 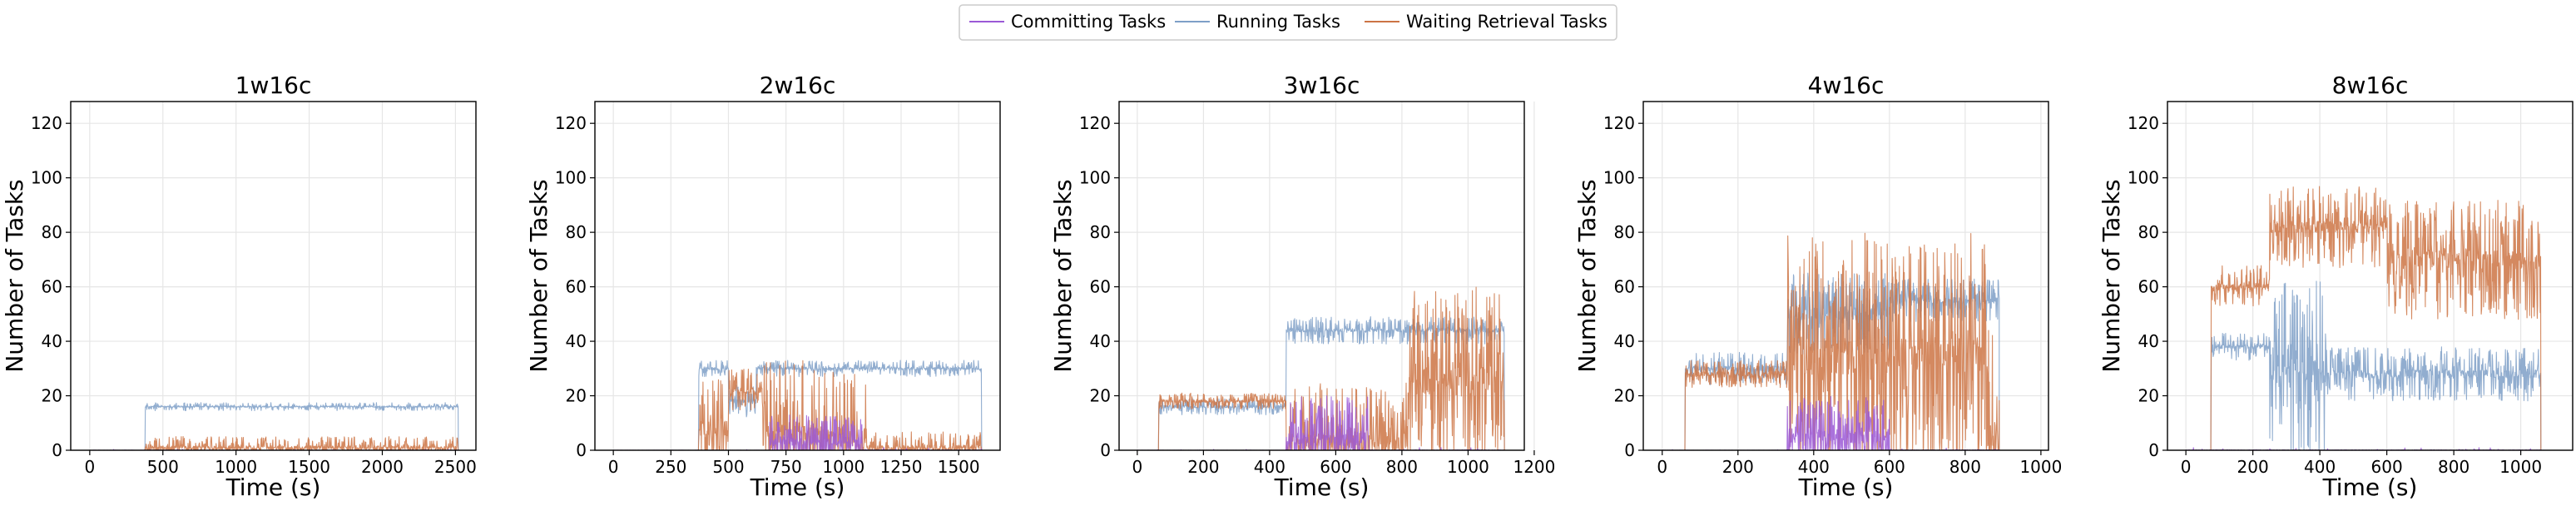 I want to click on legend-frame, so click(x=1288, y=22).